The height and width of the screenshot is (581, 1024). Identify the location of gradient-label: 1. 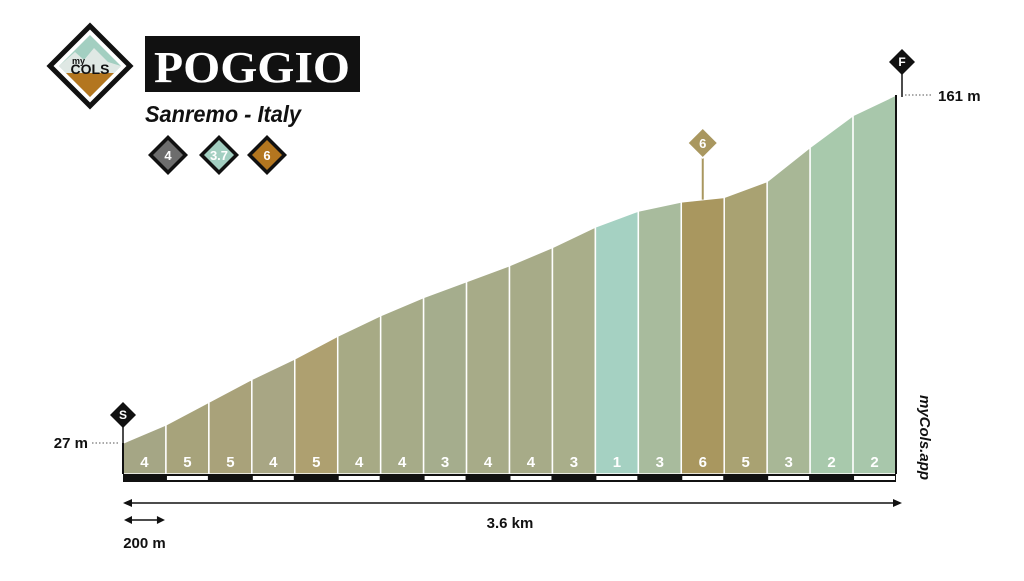
(617, 462).